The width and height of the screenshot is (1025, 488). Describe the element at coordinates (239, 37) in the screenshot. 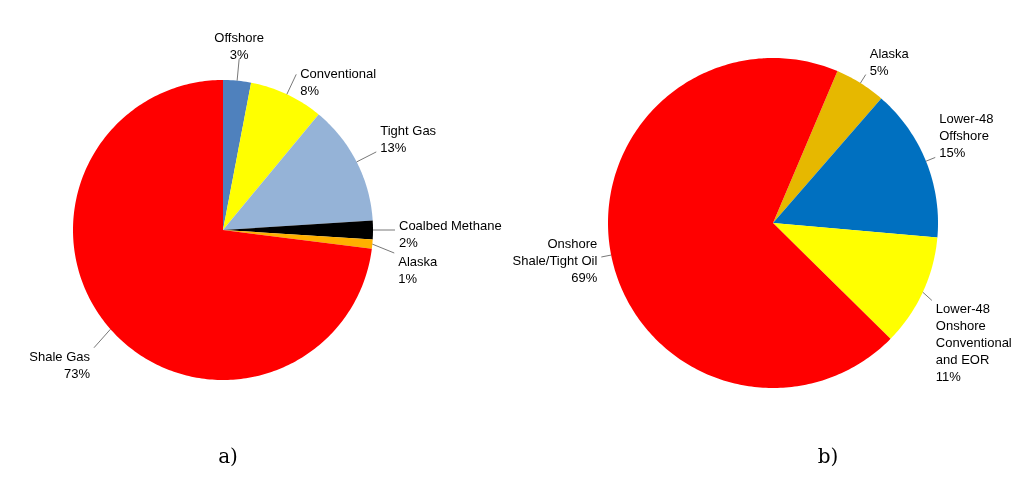

I see `slice-label: Offshore` at that location.